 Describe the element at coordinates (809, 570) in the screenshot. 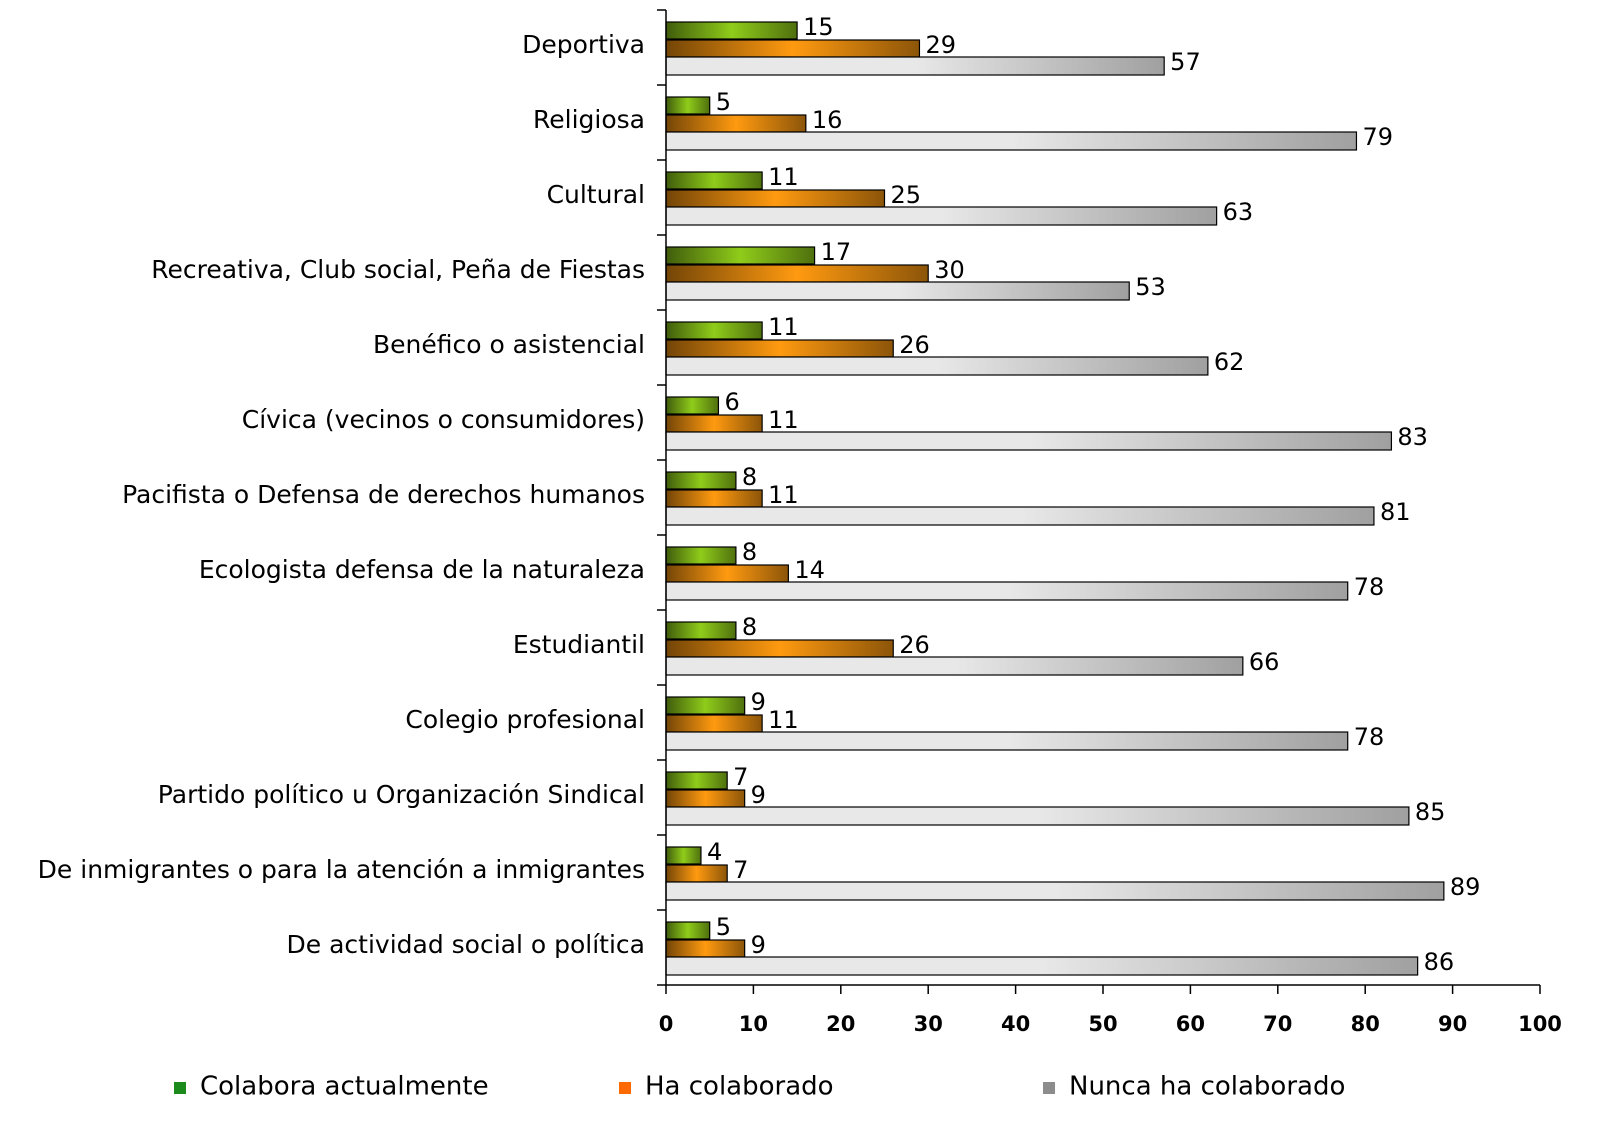

I see `data-label: 14` at that location.